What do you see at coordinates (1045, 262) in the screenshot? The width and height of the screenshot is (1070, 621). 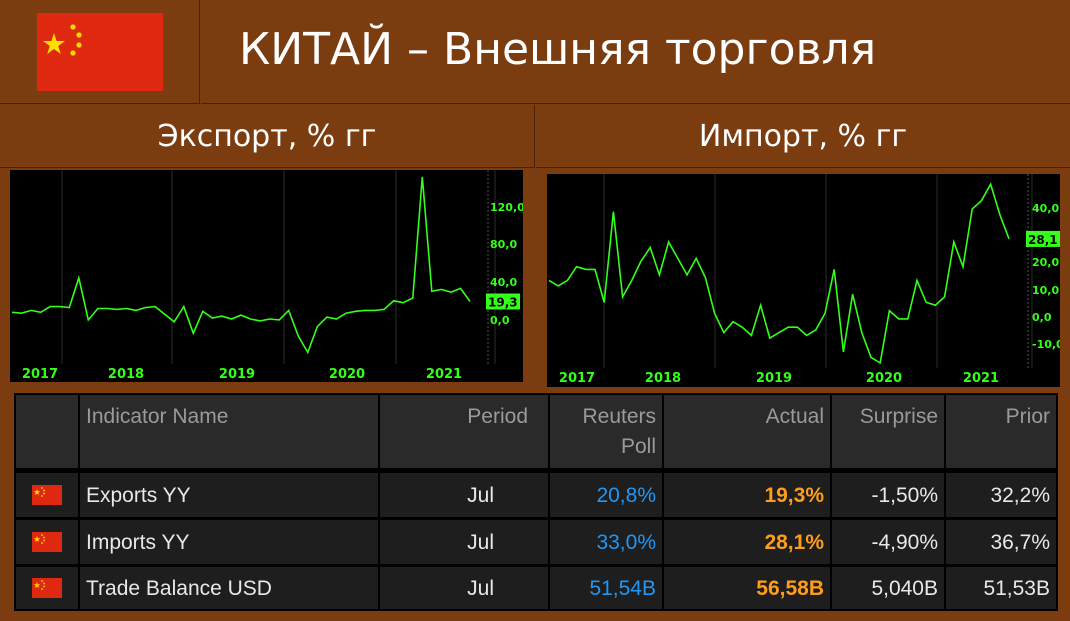 I see `y-tick-label: 20,0` at bounding box center [1045, 262].